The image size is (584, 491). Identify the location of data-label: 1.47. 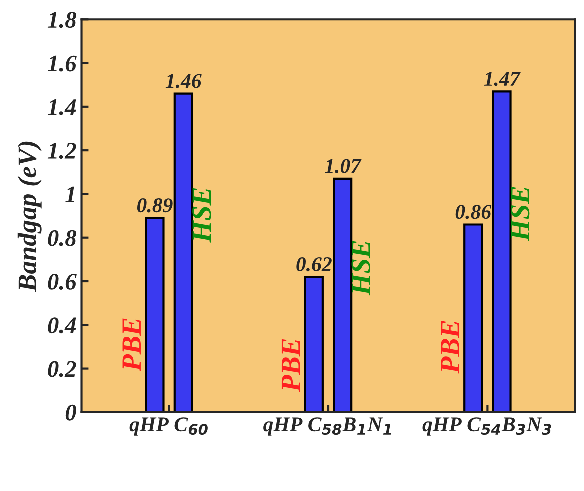
(502, 79).